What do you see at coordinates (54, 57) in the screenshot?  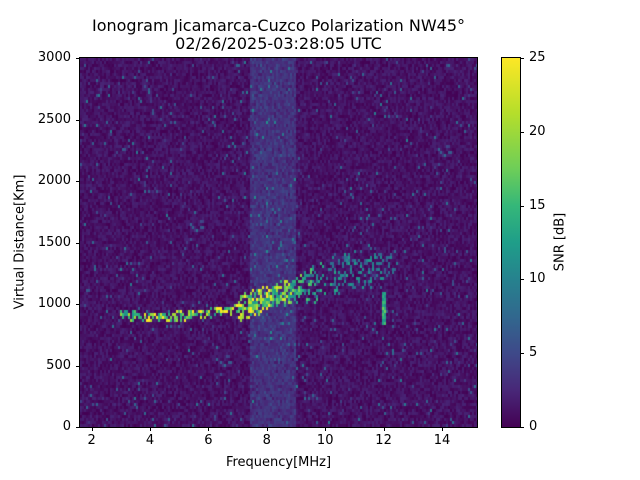 I see `y-tick-label: 3000` at bounding box center [54, 57].